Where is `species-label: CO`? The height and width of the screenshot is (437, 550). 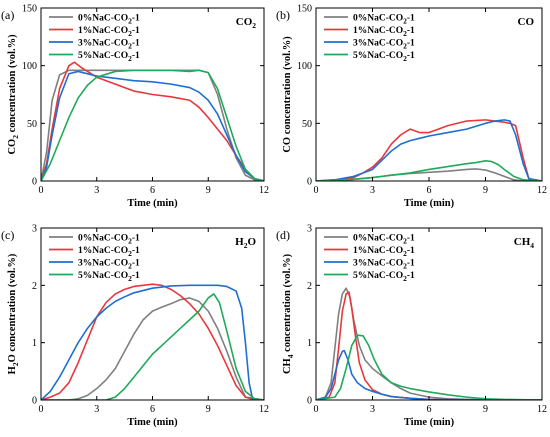
species-label: CO is located at coordinates (526, 22).